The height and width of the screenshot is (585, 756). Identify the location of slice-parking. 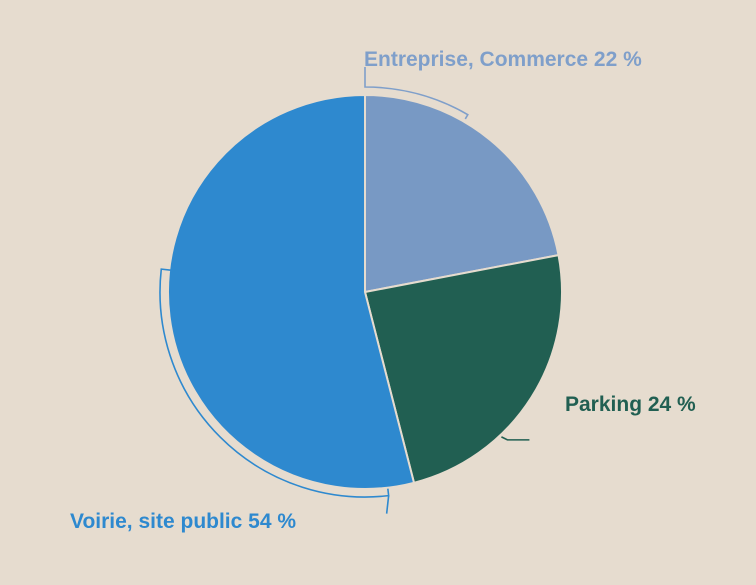
(463, 369).